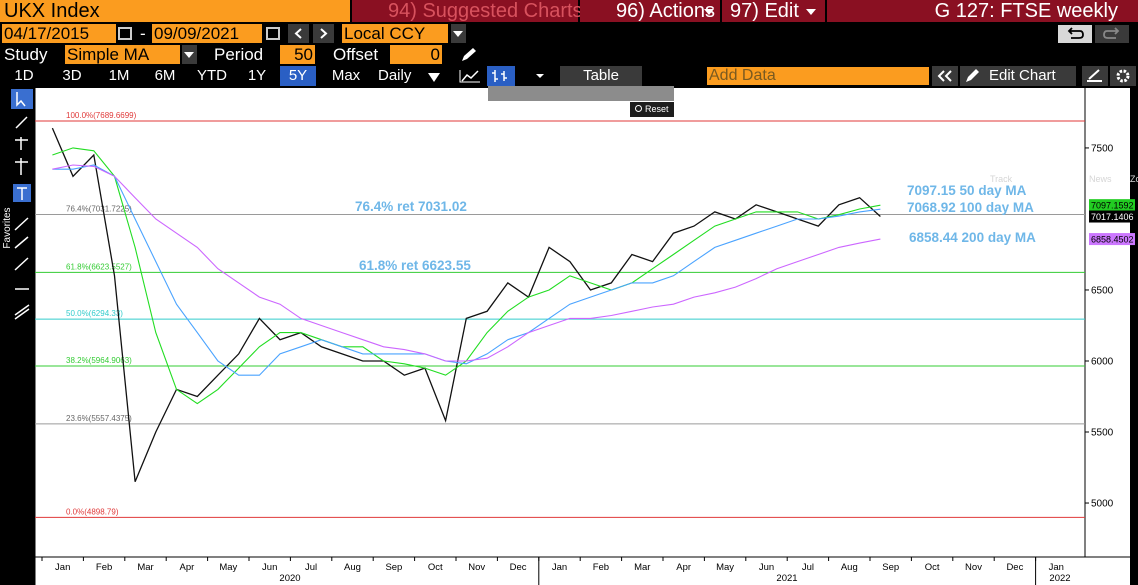 The width and height of the screenshot is (1138, 585). What do you see at coordinates (189, 54) in the screenshot?
I see `study-dropdown` at bounding box center [189, 54].